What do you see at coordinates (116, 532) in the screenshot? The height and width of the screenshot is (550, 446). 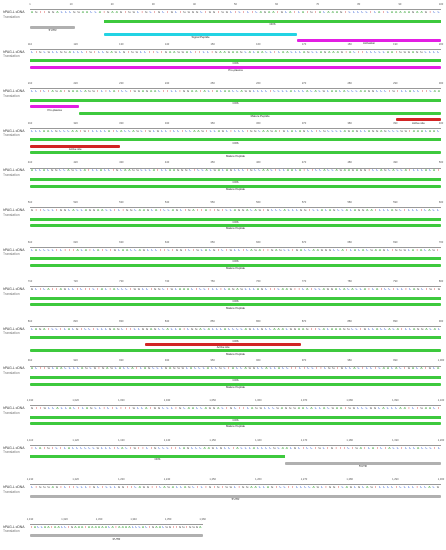 I see `translation-bar` at bounding box center [116, 532].